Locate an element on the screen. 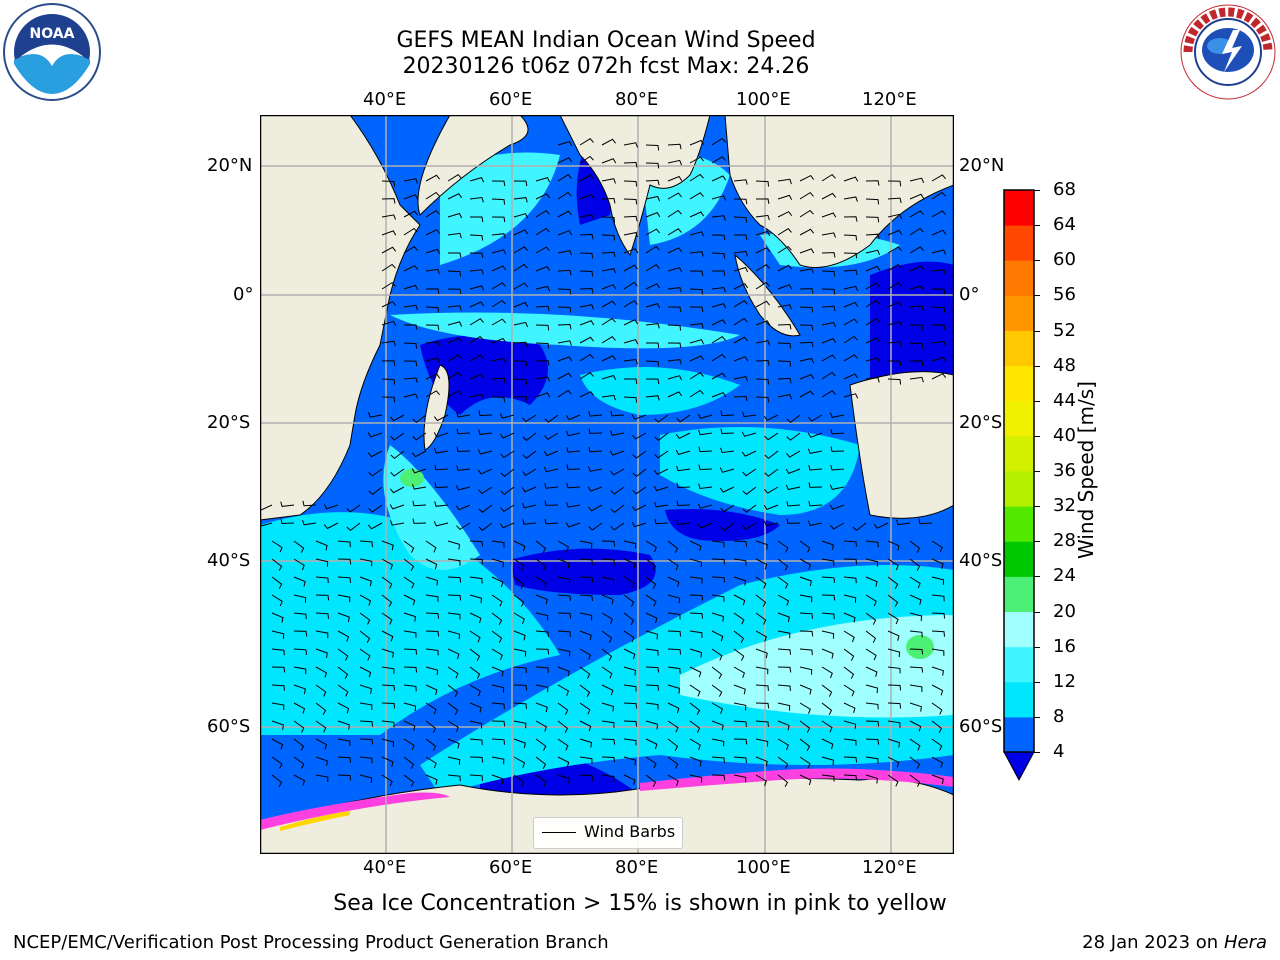  lat-label-right-0: 0° is located at coordinates (969, 294).